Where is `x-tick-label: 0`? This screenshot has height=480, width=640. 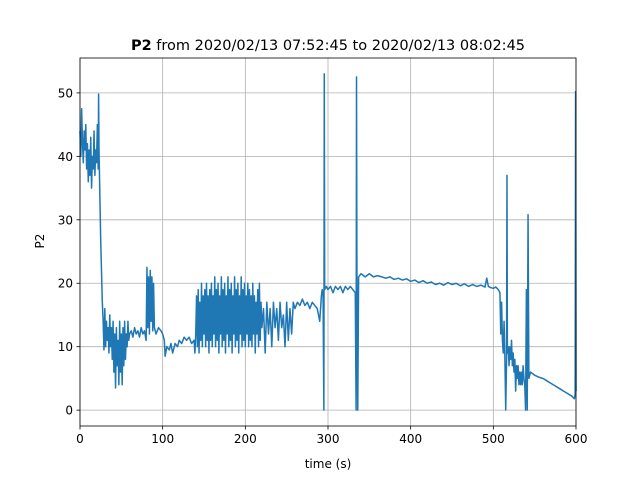
x-tick-label: 0 is located at coordinates (80, 439).